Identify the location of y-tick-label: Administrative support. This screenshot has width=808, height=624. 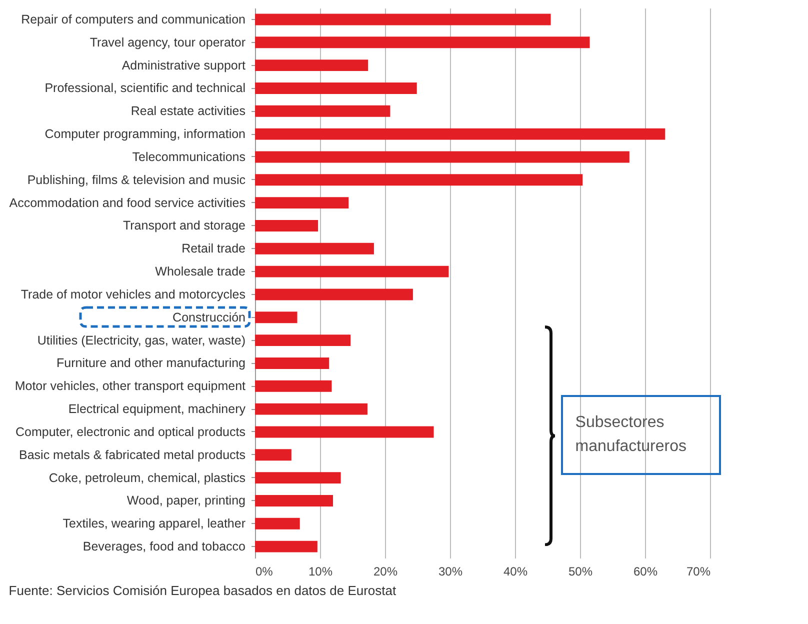
(184, 65).